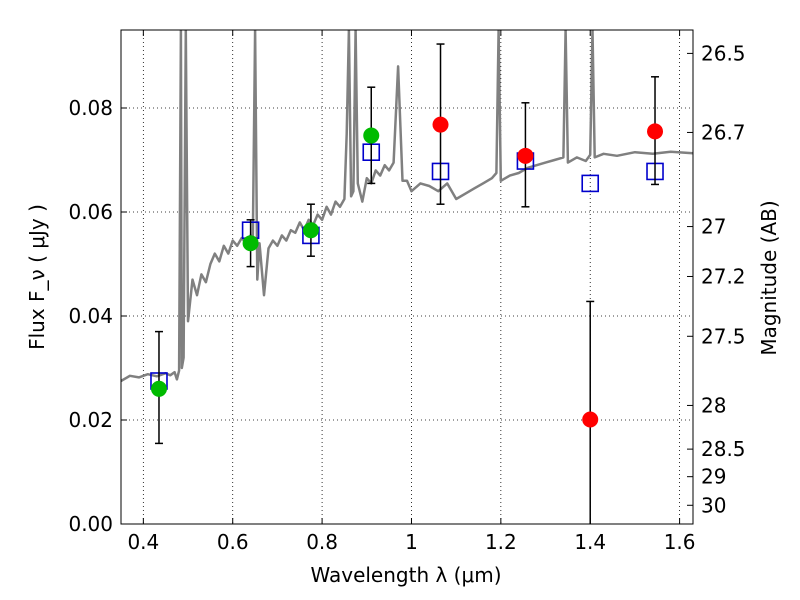 Image resolution: width=800 pixels, height=600 pixels. Describe the element at coordinates (233, 542) in the screenshot. I see `x-tick-label: 0.6` at that location.